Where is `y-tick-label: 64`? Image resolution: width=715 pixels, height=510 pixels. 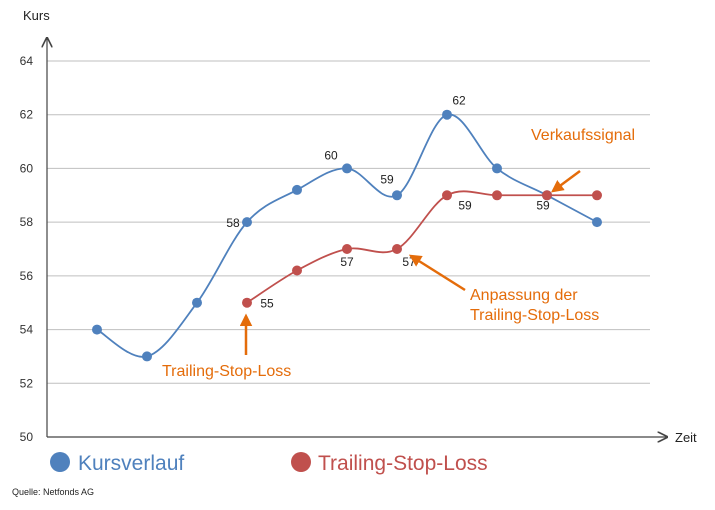 y-tick-label: 64 is located at coordinates (27, 61).